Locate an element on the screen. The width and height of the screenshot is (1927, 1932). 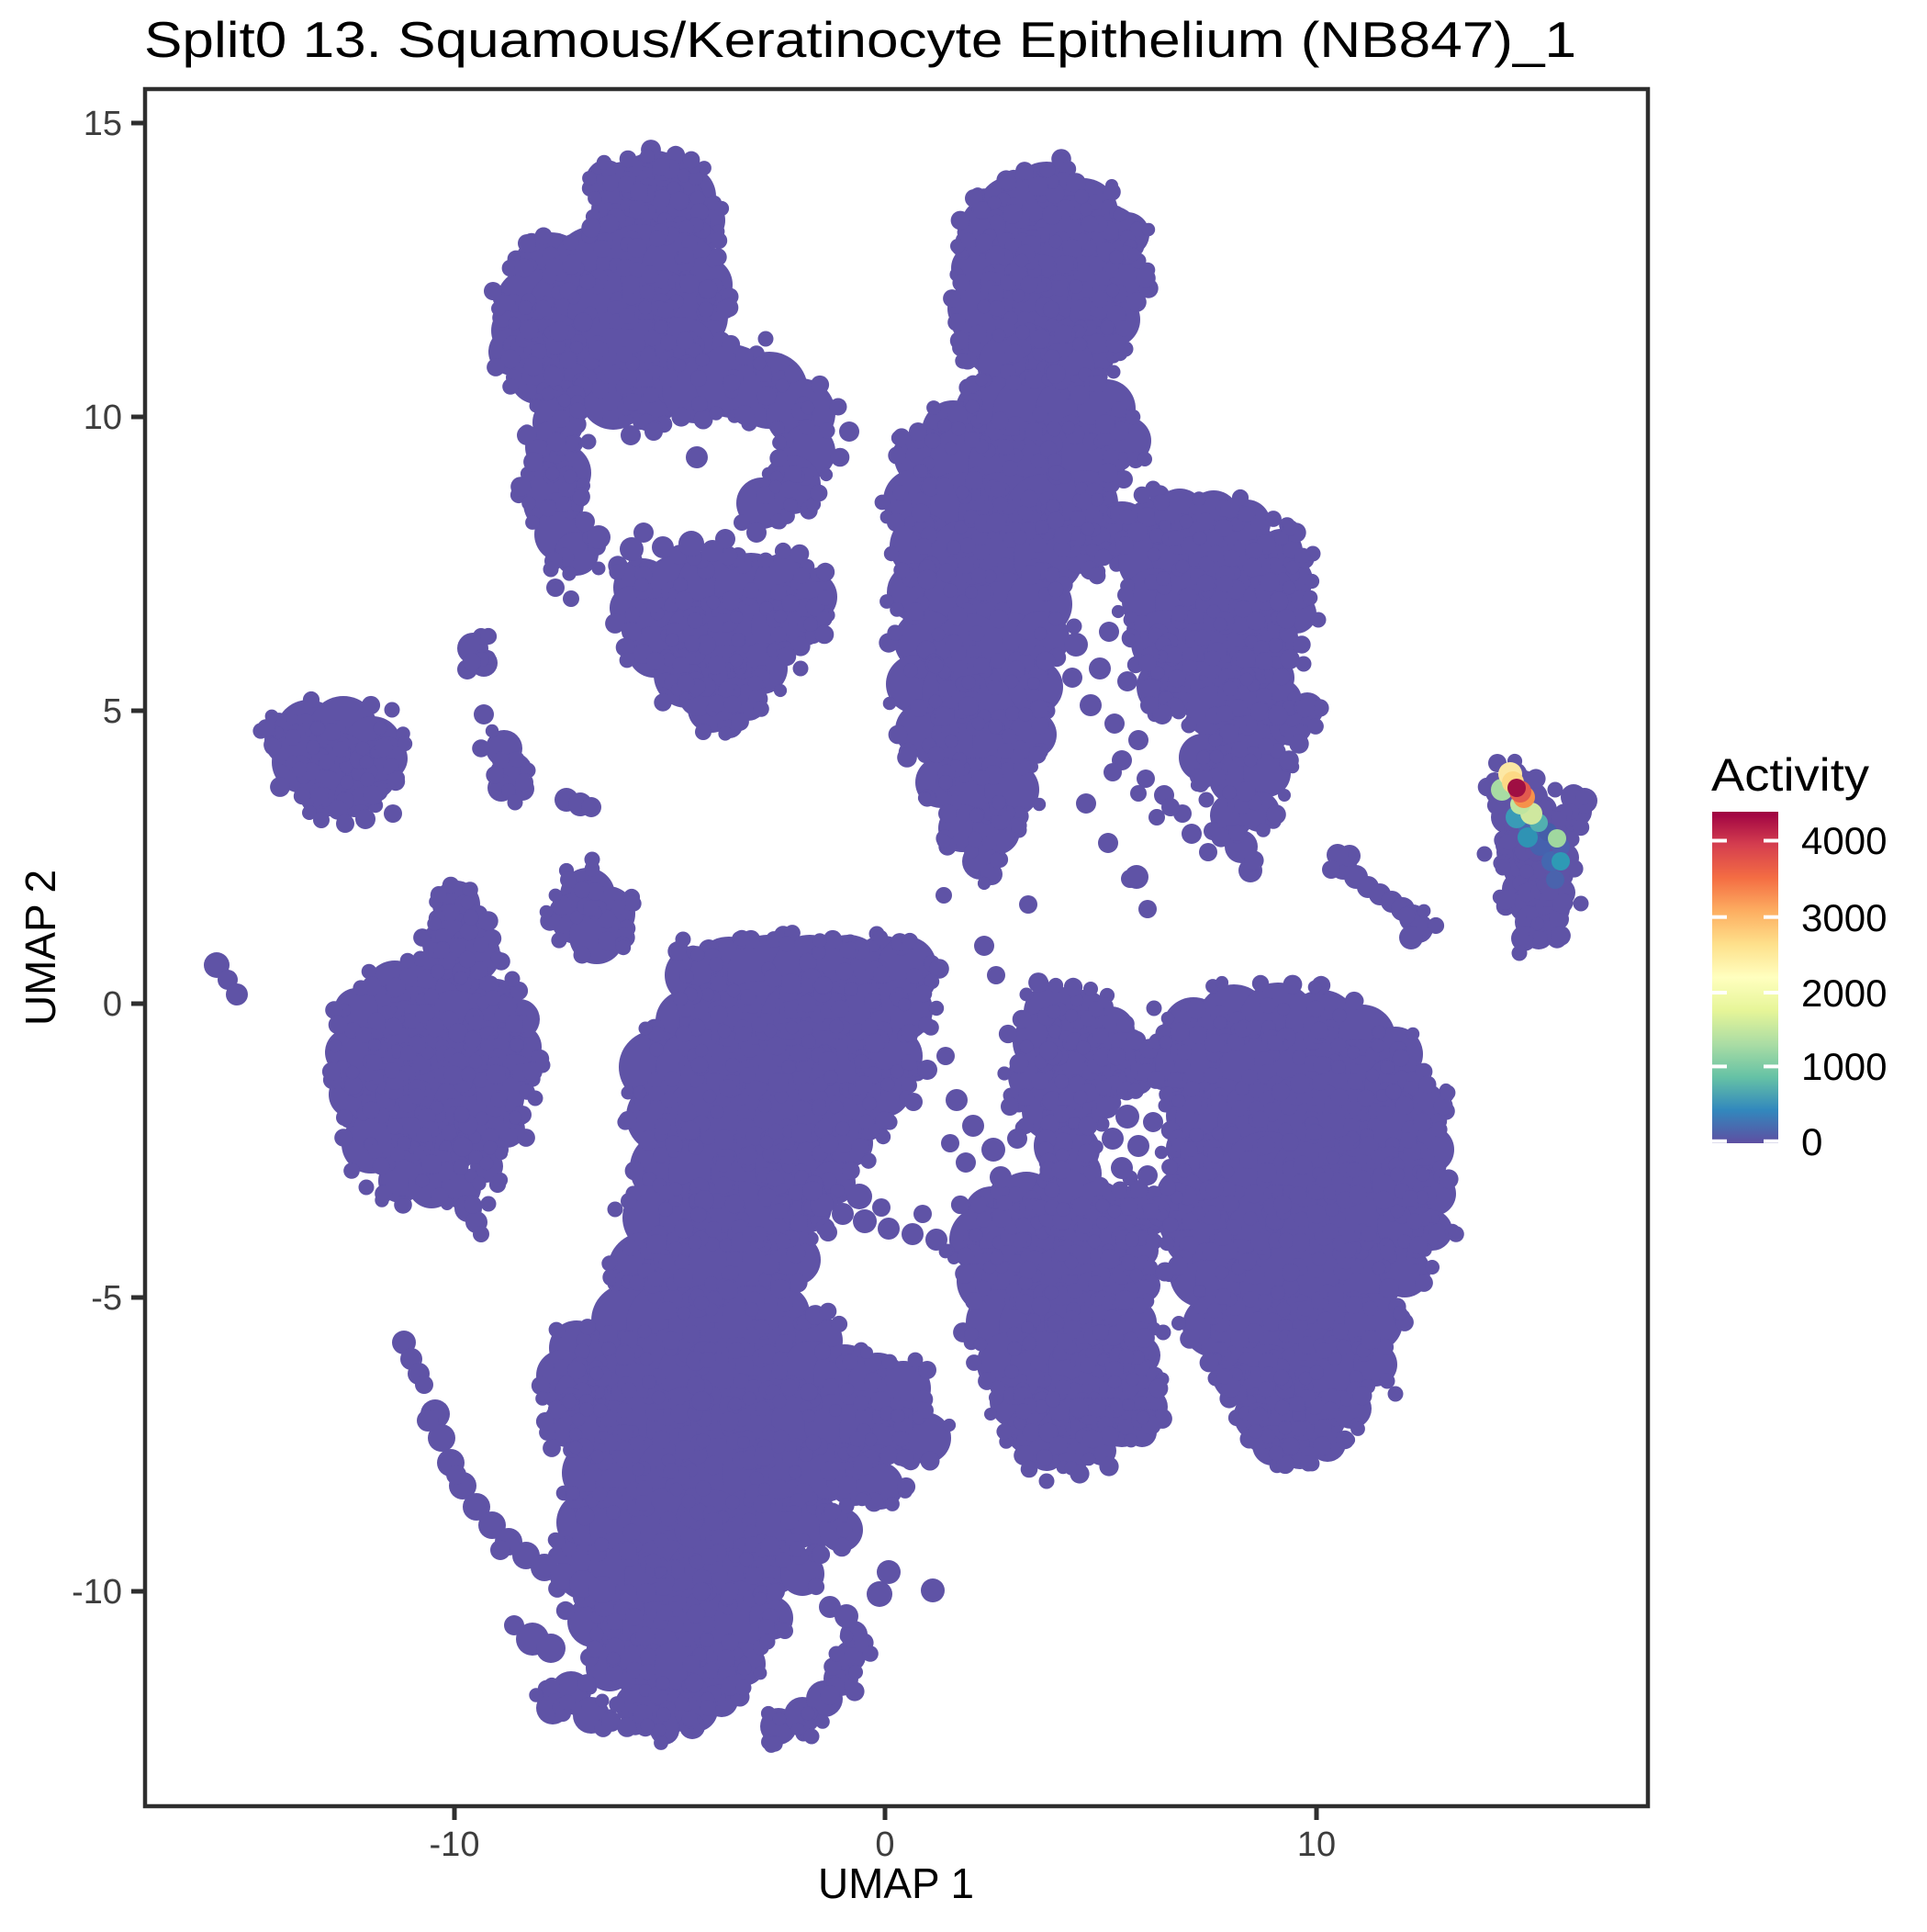
svg-text: 15 is located at coordinates (103, 124).